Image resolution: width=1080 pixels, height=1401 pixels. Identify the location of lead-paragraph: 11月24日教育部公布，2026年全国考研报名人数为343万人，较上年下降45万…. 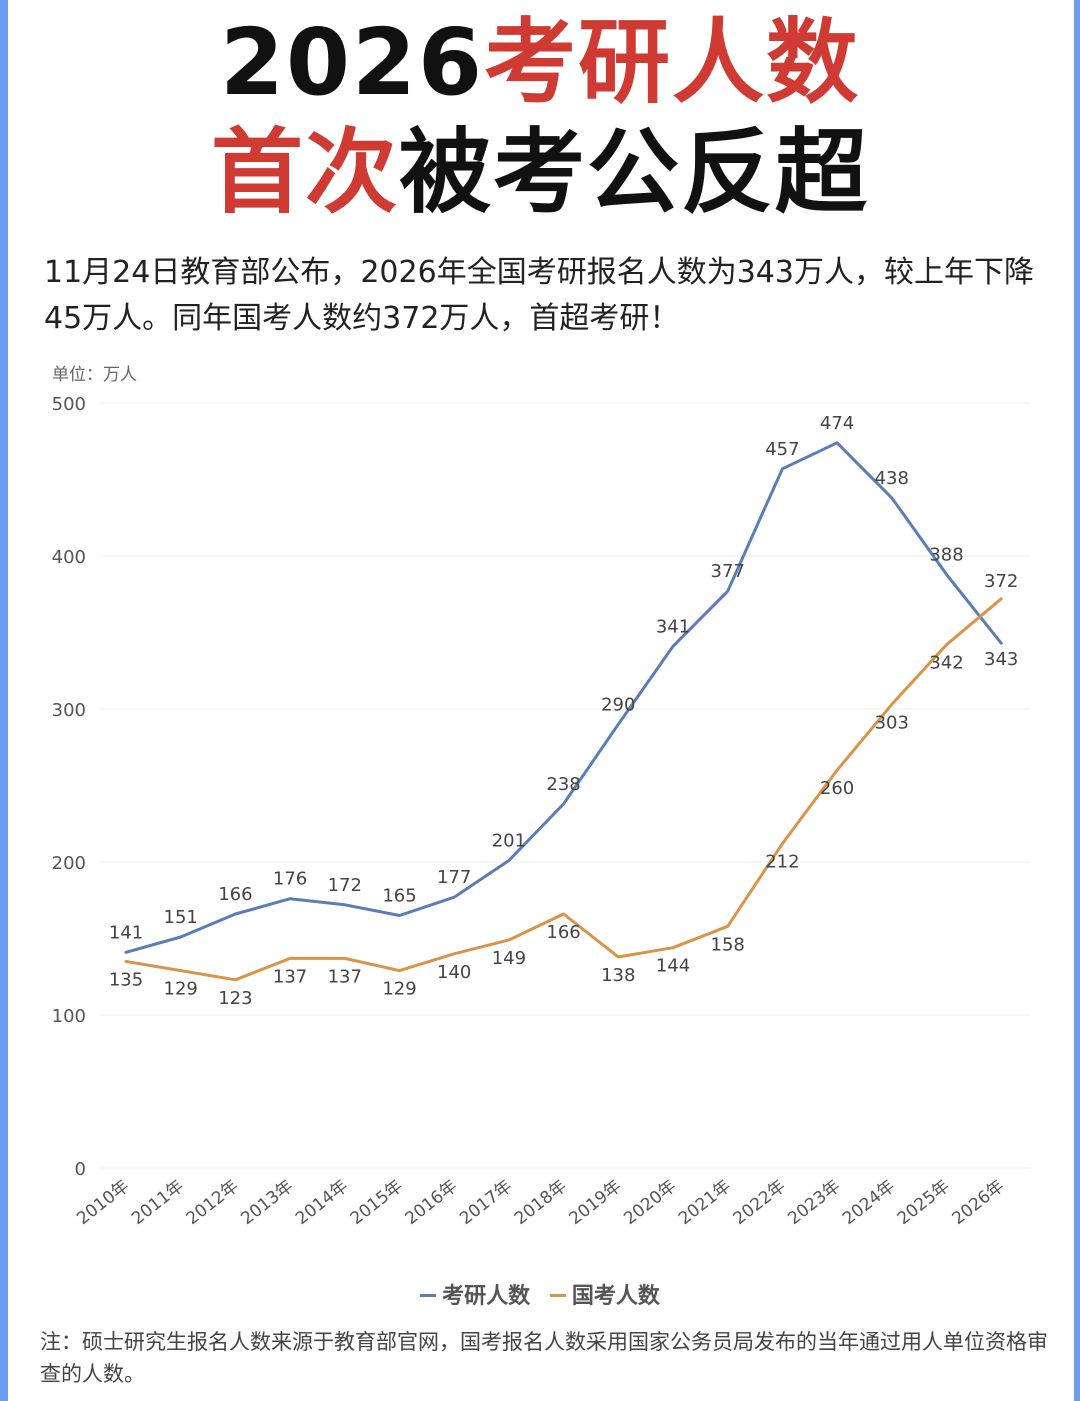
(539, 295).